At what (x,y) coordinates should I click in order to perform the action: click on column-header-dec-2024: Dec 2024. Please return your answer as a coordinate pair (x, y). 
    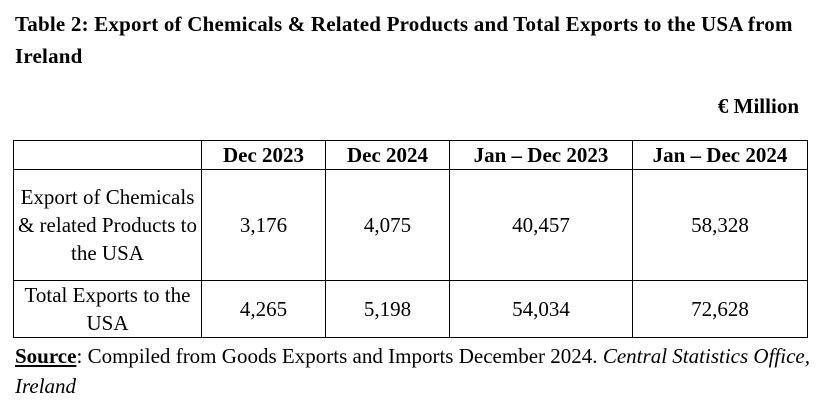
    Looking at the image, I should click on (387, 155).